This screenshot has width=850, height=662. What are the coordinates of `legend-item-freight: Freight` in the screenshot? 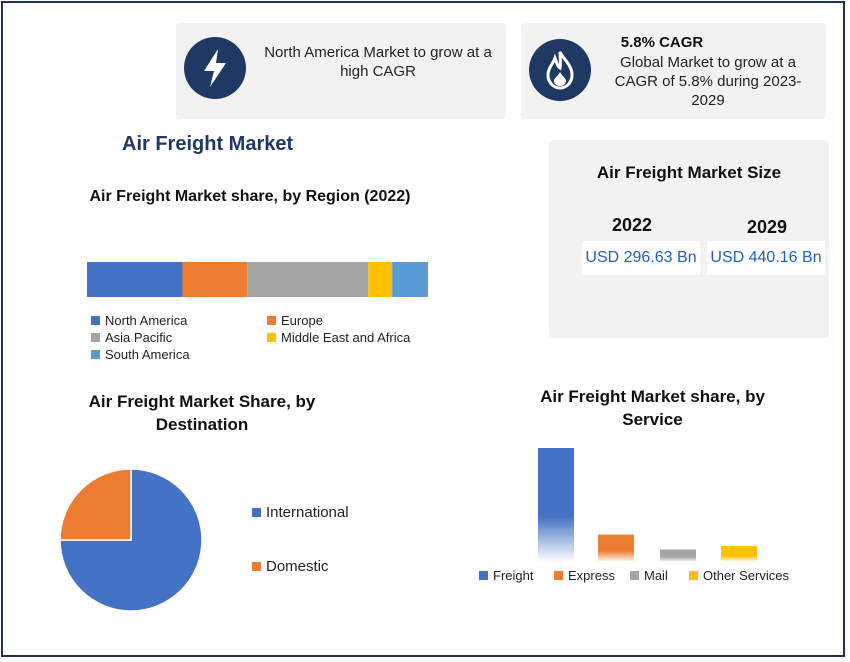 It's located at (506, 575).